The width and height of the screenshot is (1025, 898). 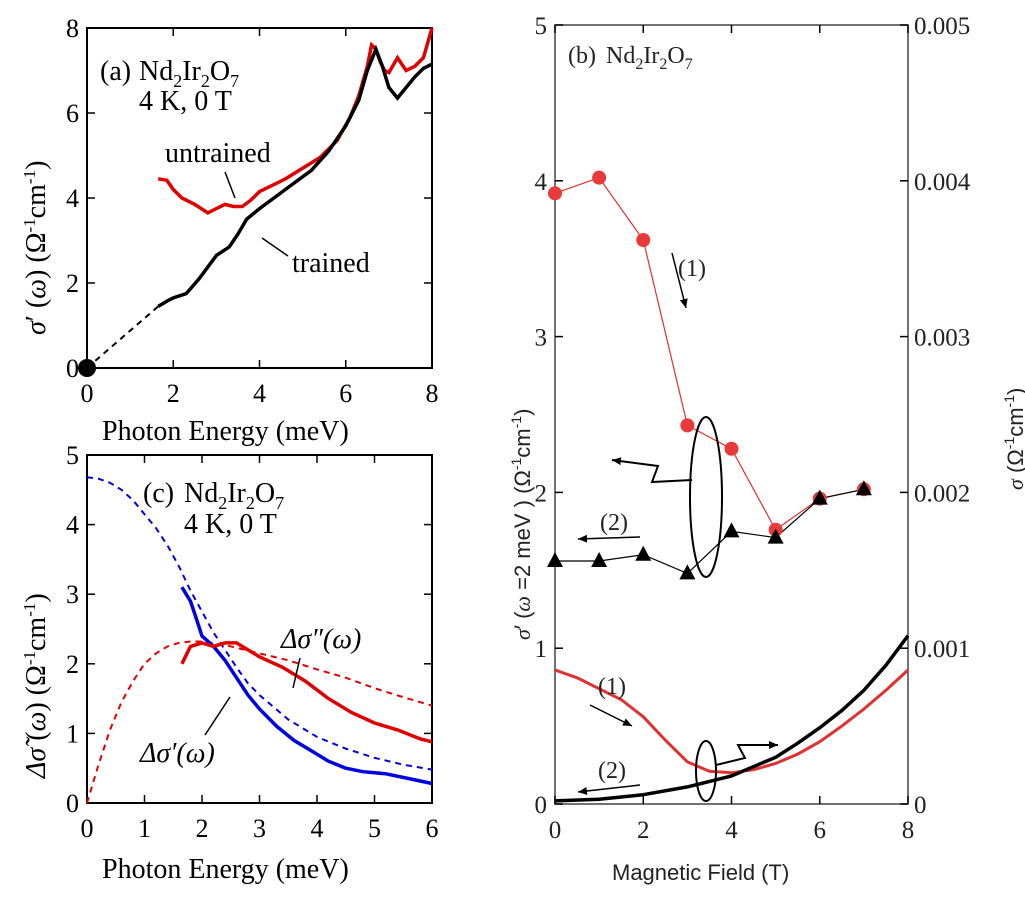 What do you see at coordinates (942, 182) in the screenshot?
I see `b-ytick-right-label: 0.004` at bounding box center [942, 182].